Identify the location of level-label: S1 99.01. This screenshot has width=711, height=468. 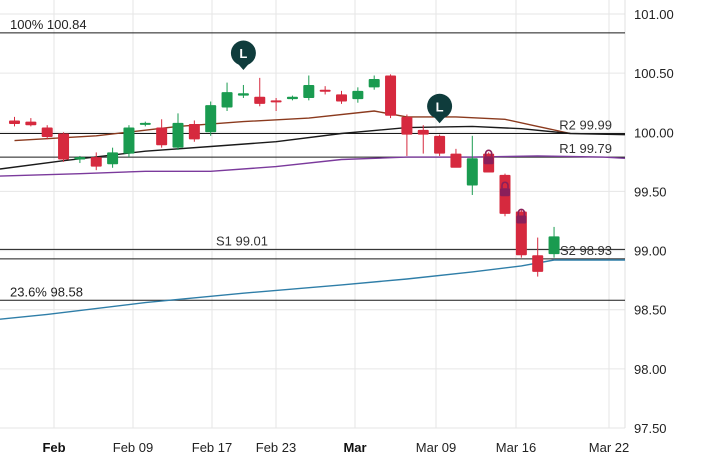
(242, 240).